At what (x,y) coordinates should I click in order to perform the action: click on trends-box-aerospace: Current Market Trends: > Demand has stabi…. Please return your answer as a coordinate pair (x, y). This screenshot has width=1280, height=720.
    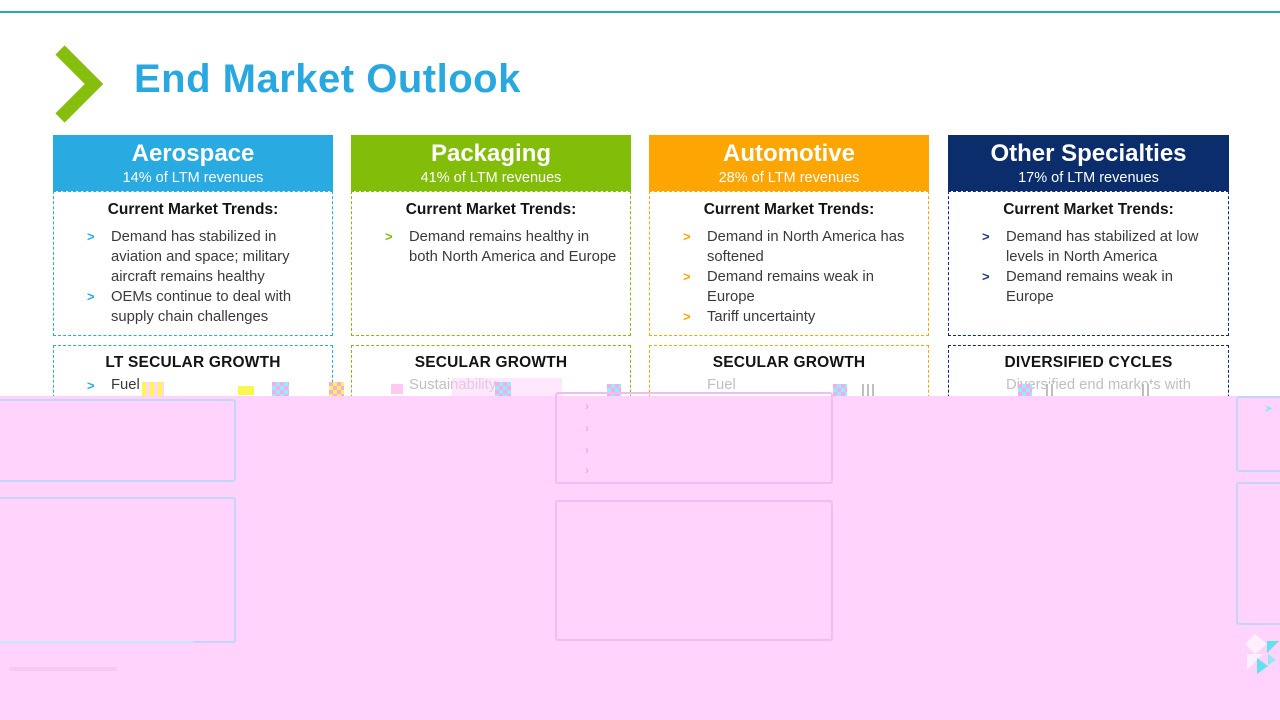
    Looking at the image, I should click on (193, 263).